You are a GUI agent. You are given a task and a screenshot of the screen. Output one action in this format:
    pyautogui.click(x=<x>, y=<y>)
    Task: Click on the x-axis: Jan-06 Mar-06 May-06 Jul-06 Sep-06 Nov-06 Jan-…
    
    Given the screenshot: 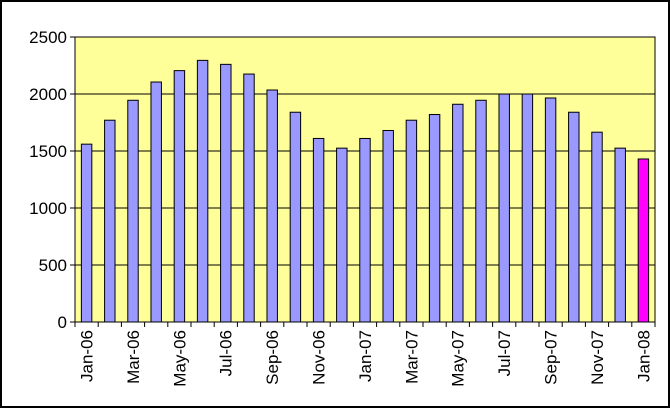 What is the action you would take?
    pyautogui.click(x=365, y=354)
    